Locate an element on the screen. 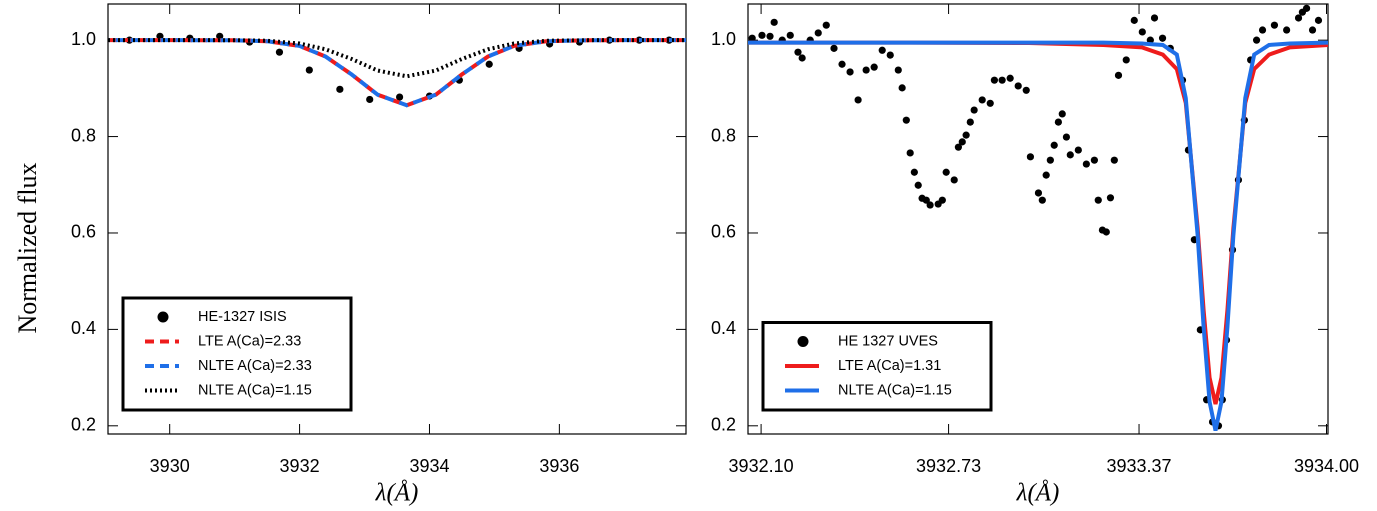 Image resolution: width=1377 pixels, height=511 pixels. x-tick-label: 3930 is located at coordinates (170, 466).